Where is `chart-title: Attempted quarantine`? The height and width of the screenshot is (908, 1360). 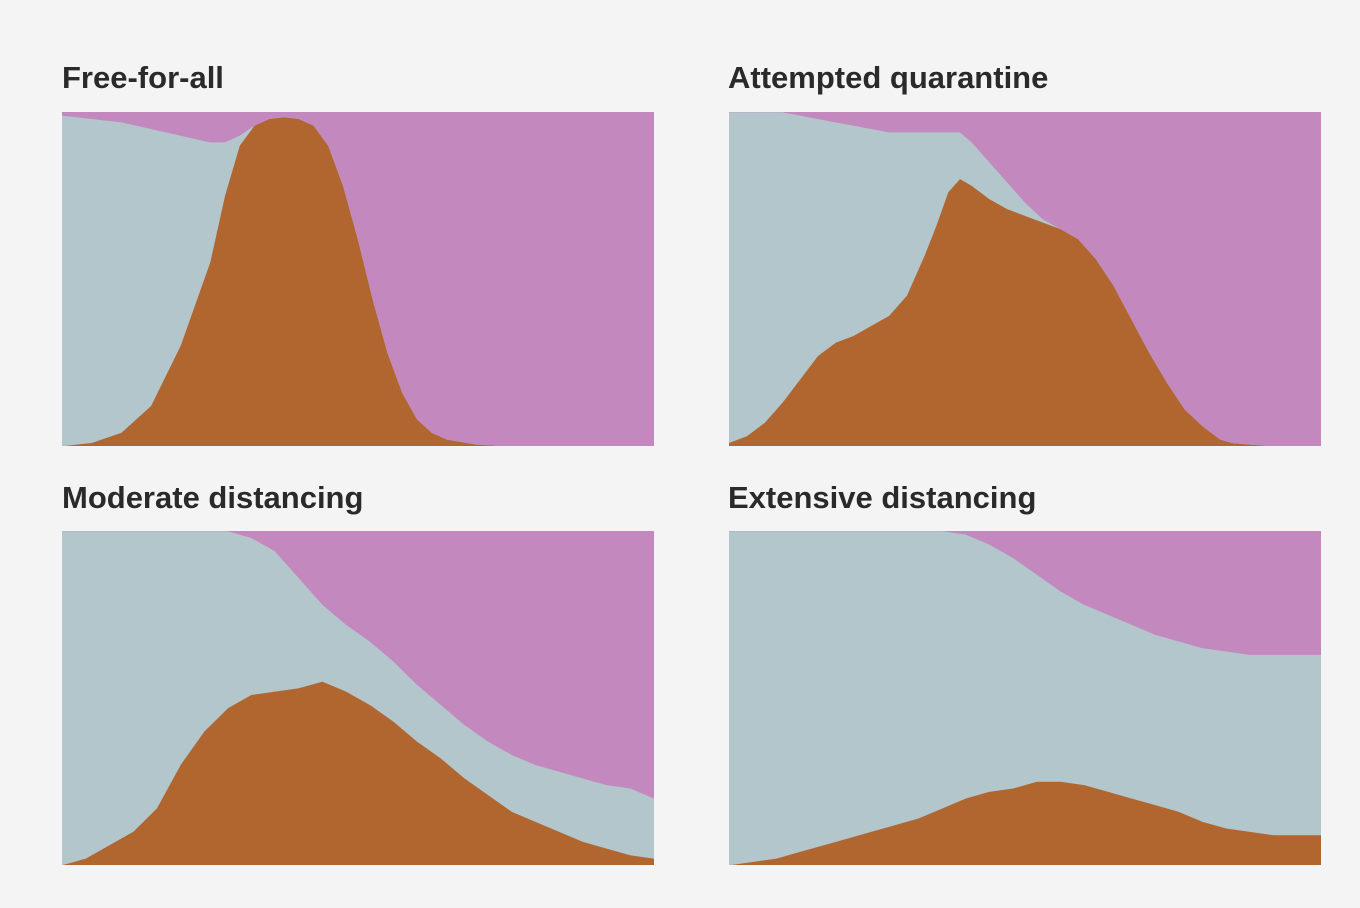 chart-title: Attempted quarantine is located at coordinates (888, 77).